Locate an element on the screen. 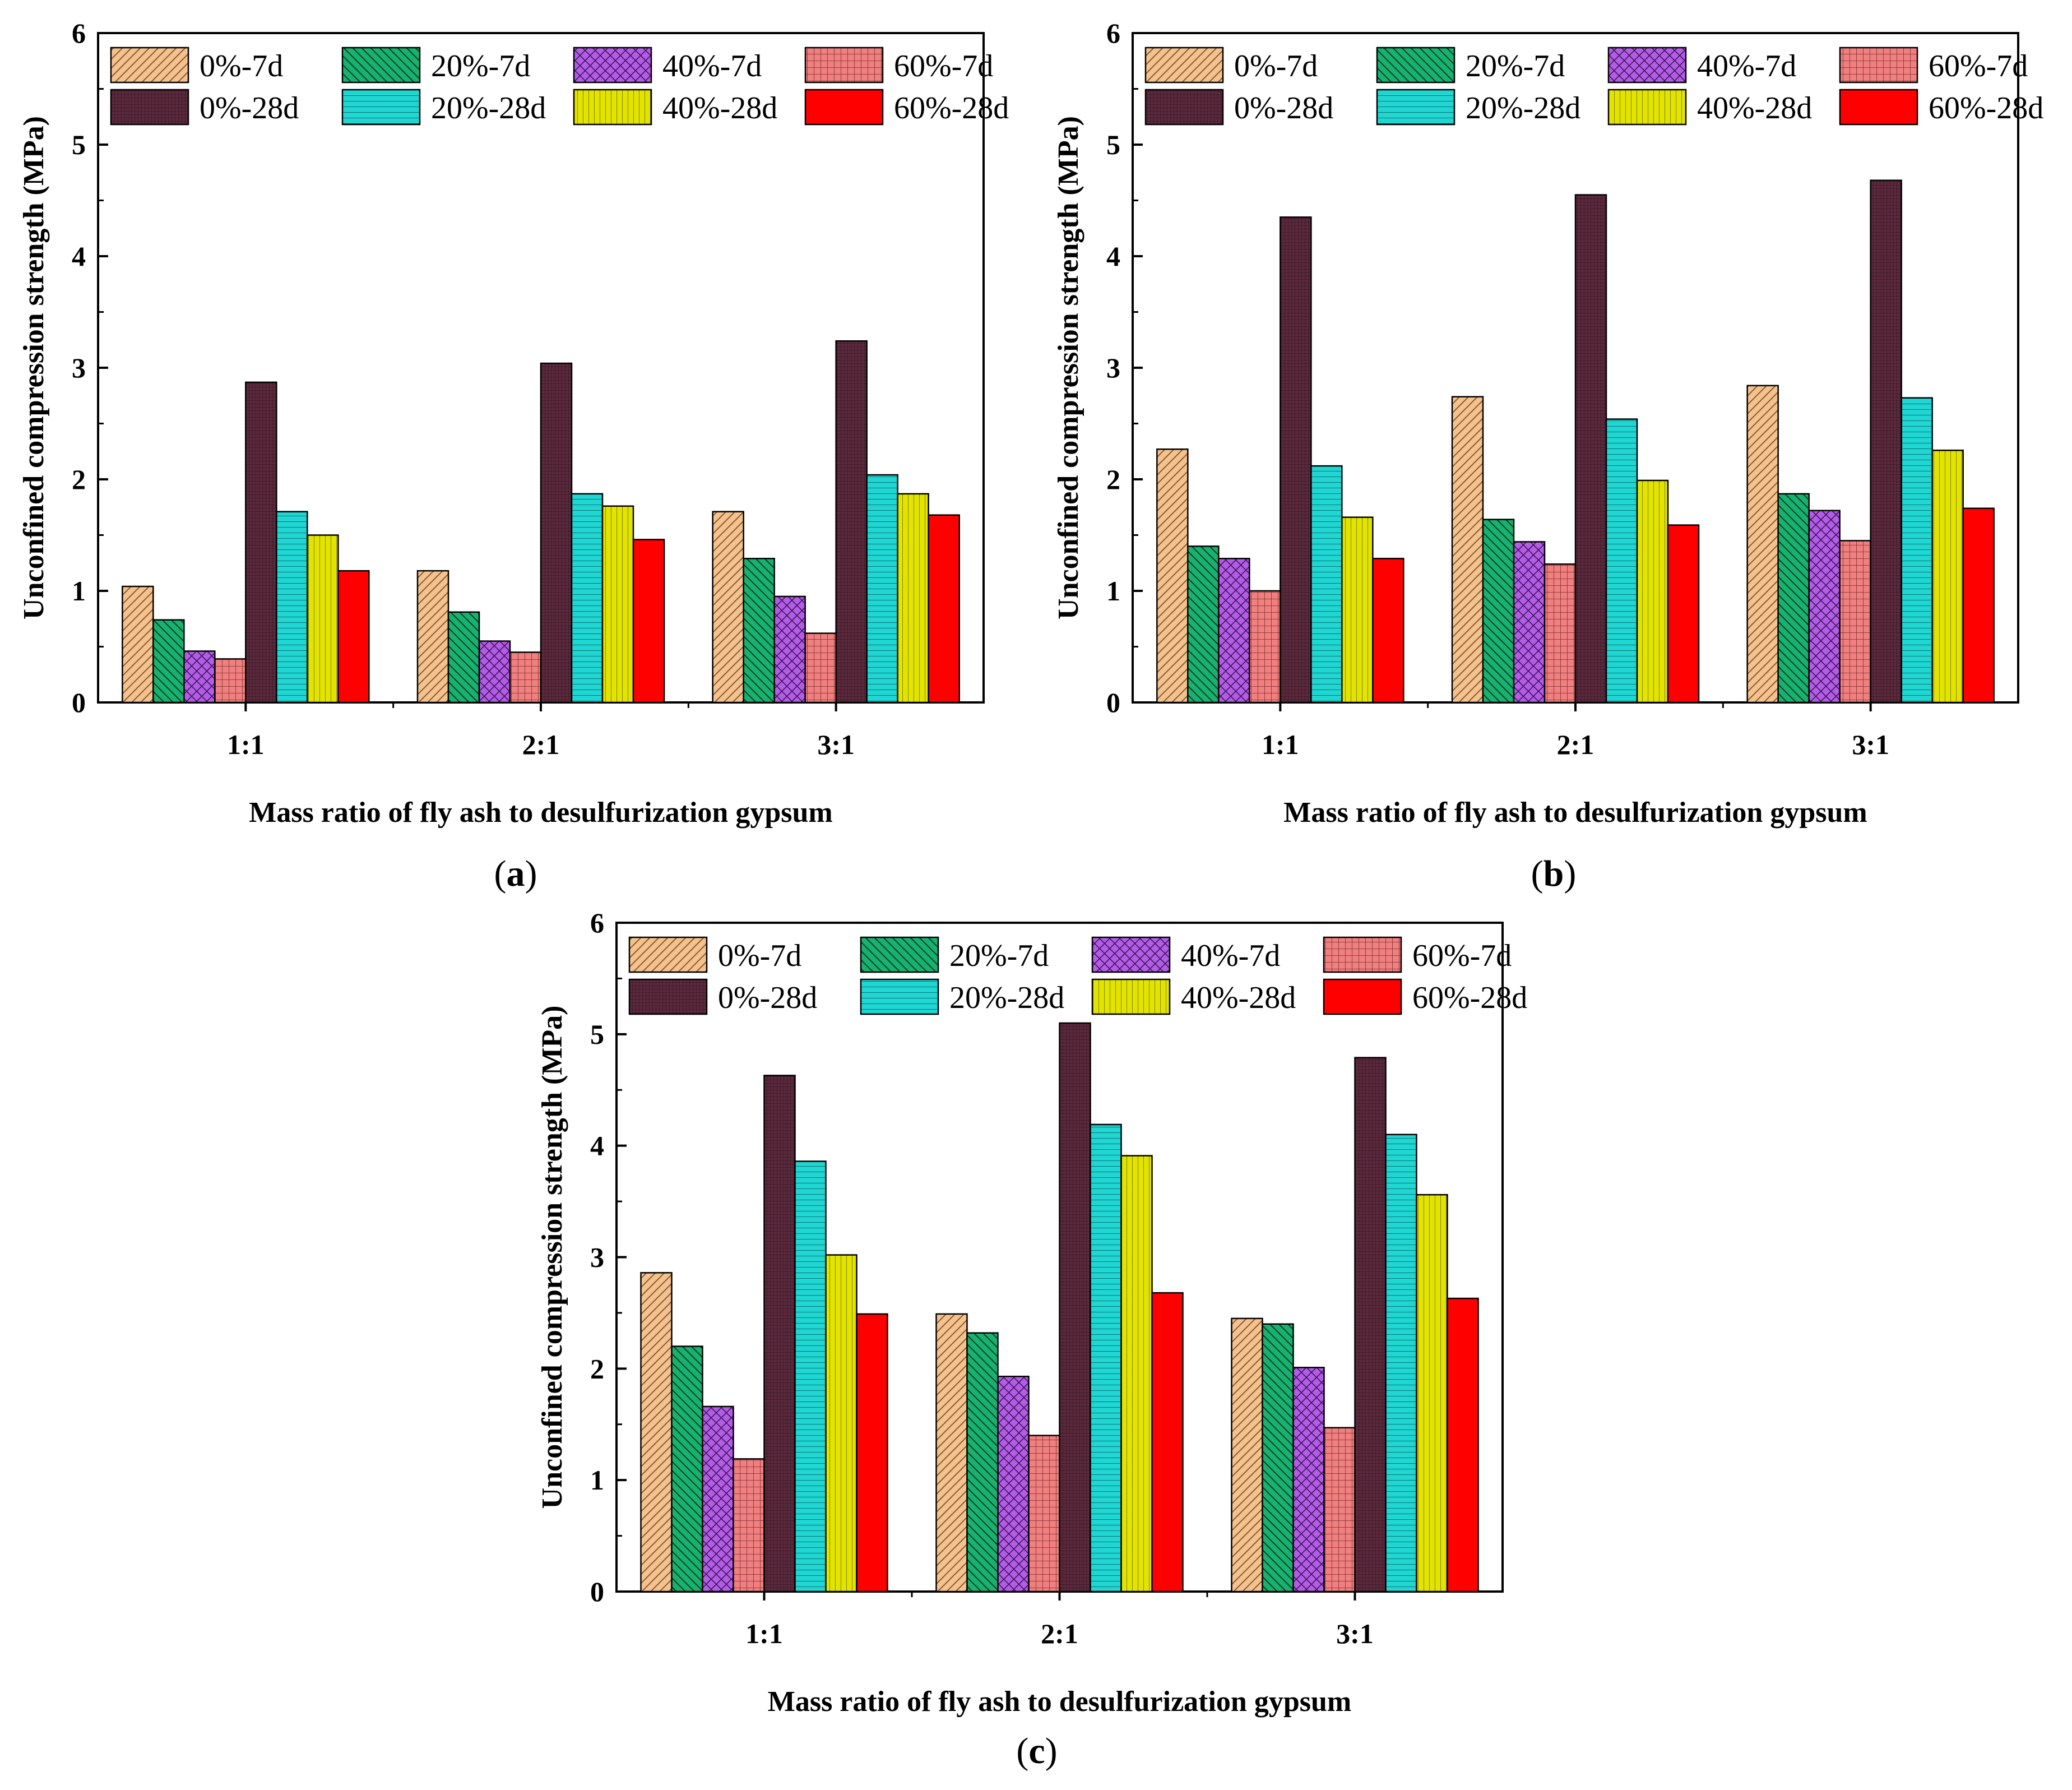  bar-0%-28d-1:1 is located at coordinates (261, 542).